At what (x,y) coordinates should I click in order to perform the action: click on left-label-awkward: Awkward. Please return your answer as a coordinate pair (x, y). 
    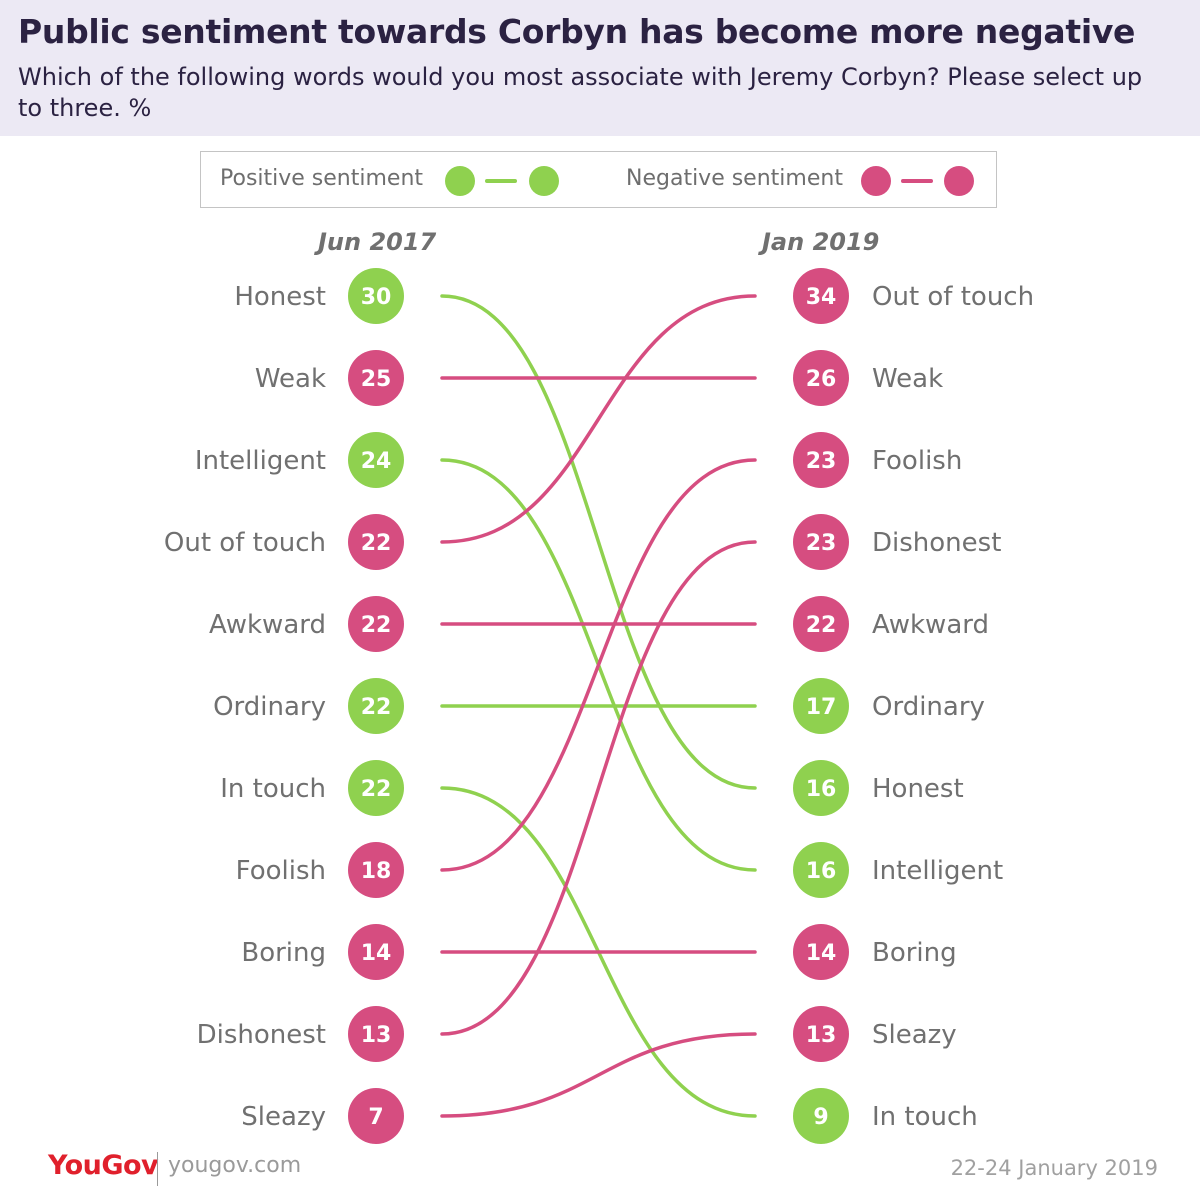
    Looking at the image, I should click on (267, 625).